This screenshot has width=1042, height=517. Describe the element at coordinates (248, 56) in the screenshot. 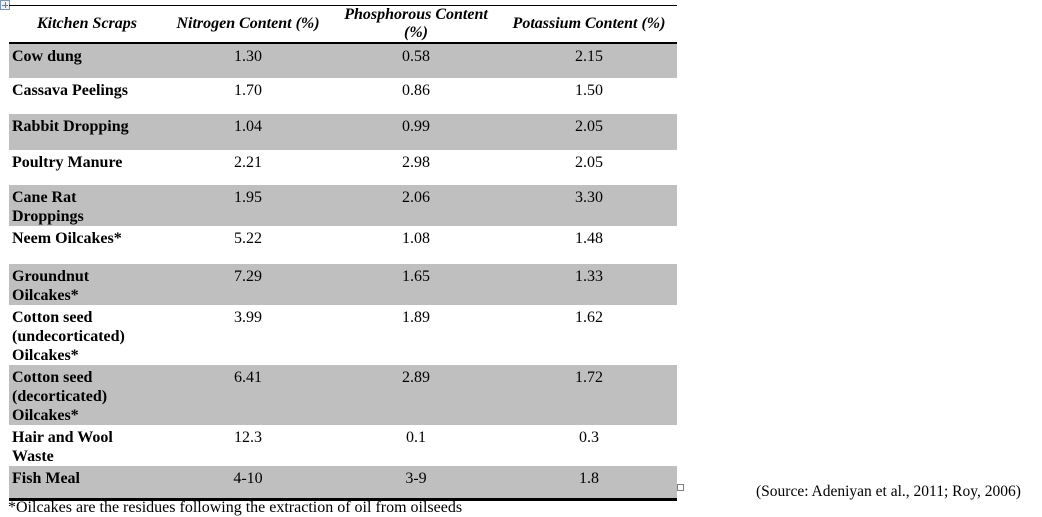

I see `nitrogen-cell: 1.30` at that location.